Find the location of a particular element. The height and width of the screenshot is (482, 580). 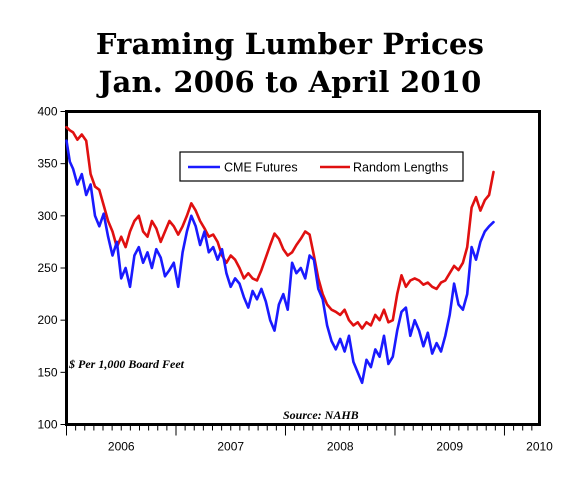

y-tick-label: 400 is located at coordinates (47, 112).